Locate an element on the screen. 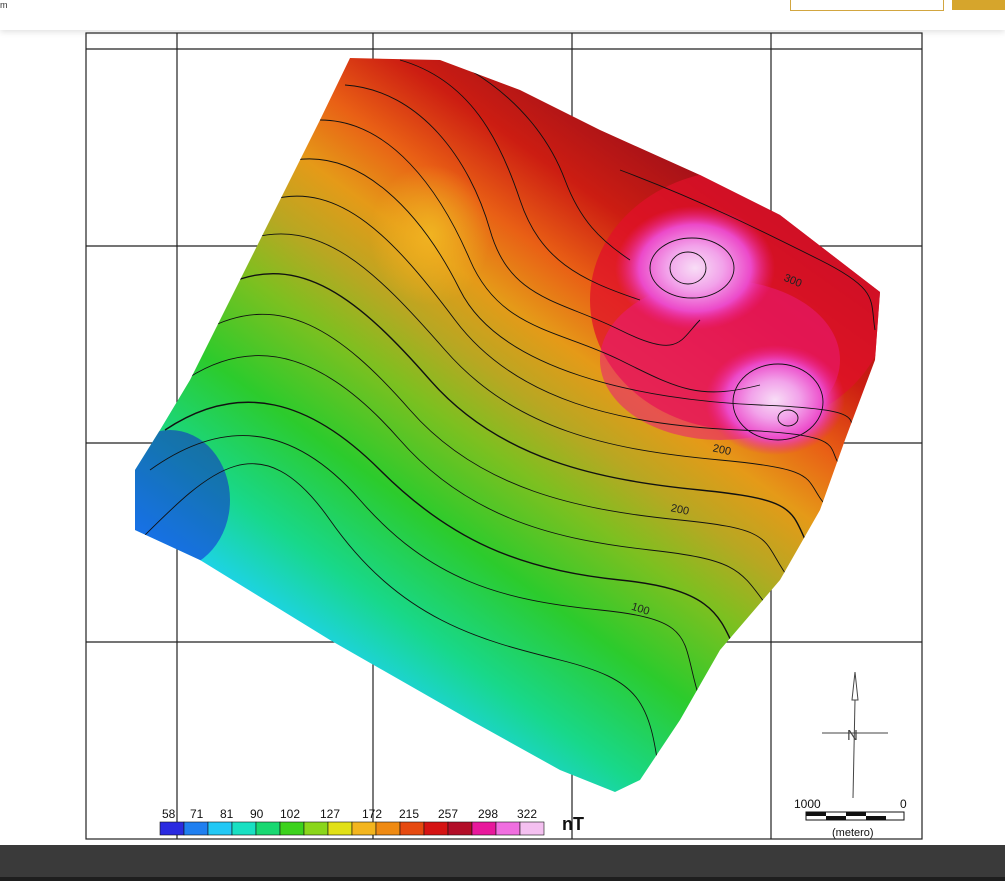  legend-swatches is located at coordinates (352, 828).